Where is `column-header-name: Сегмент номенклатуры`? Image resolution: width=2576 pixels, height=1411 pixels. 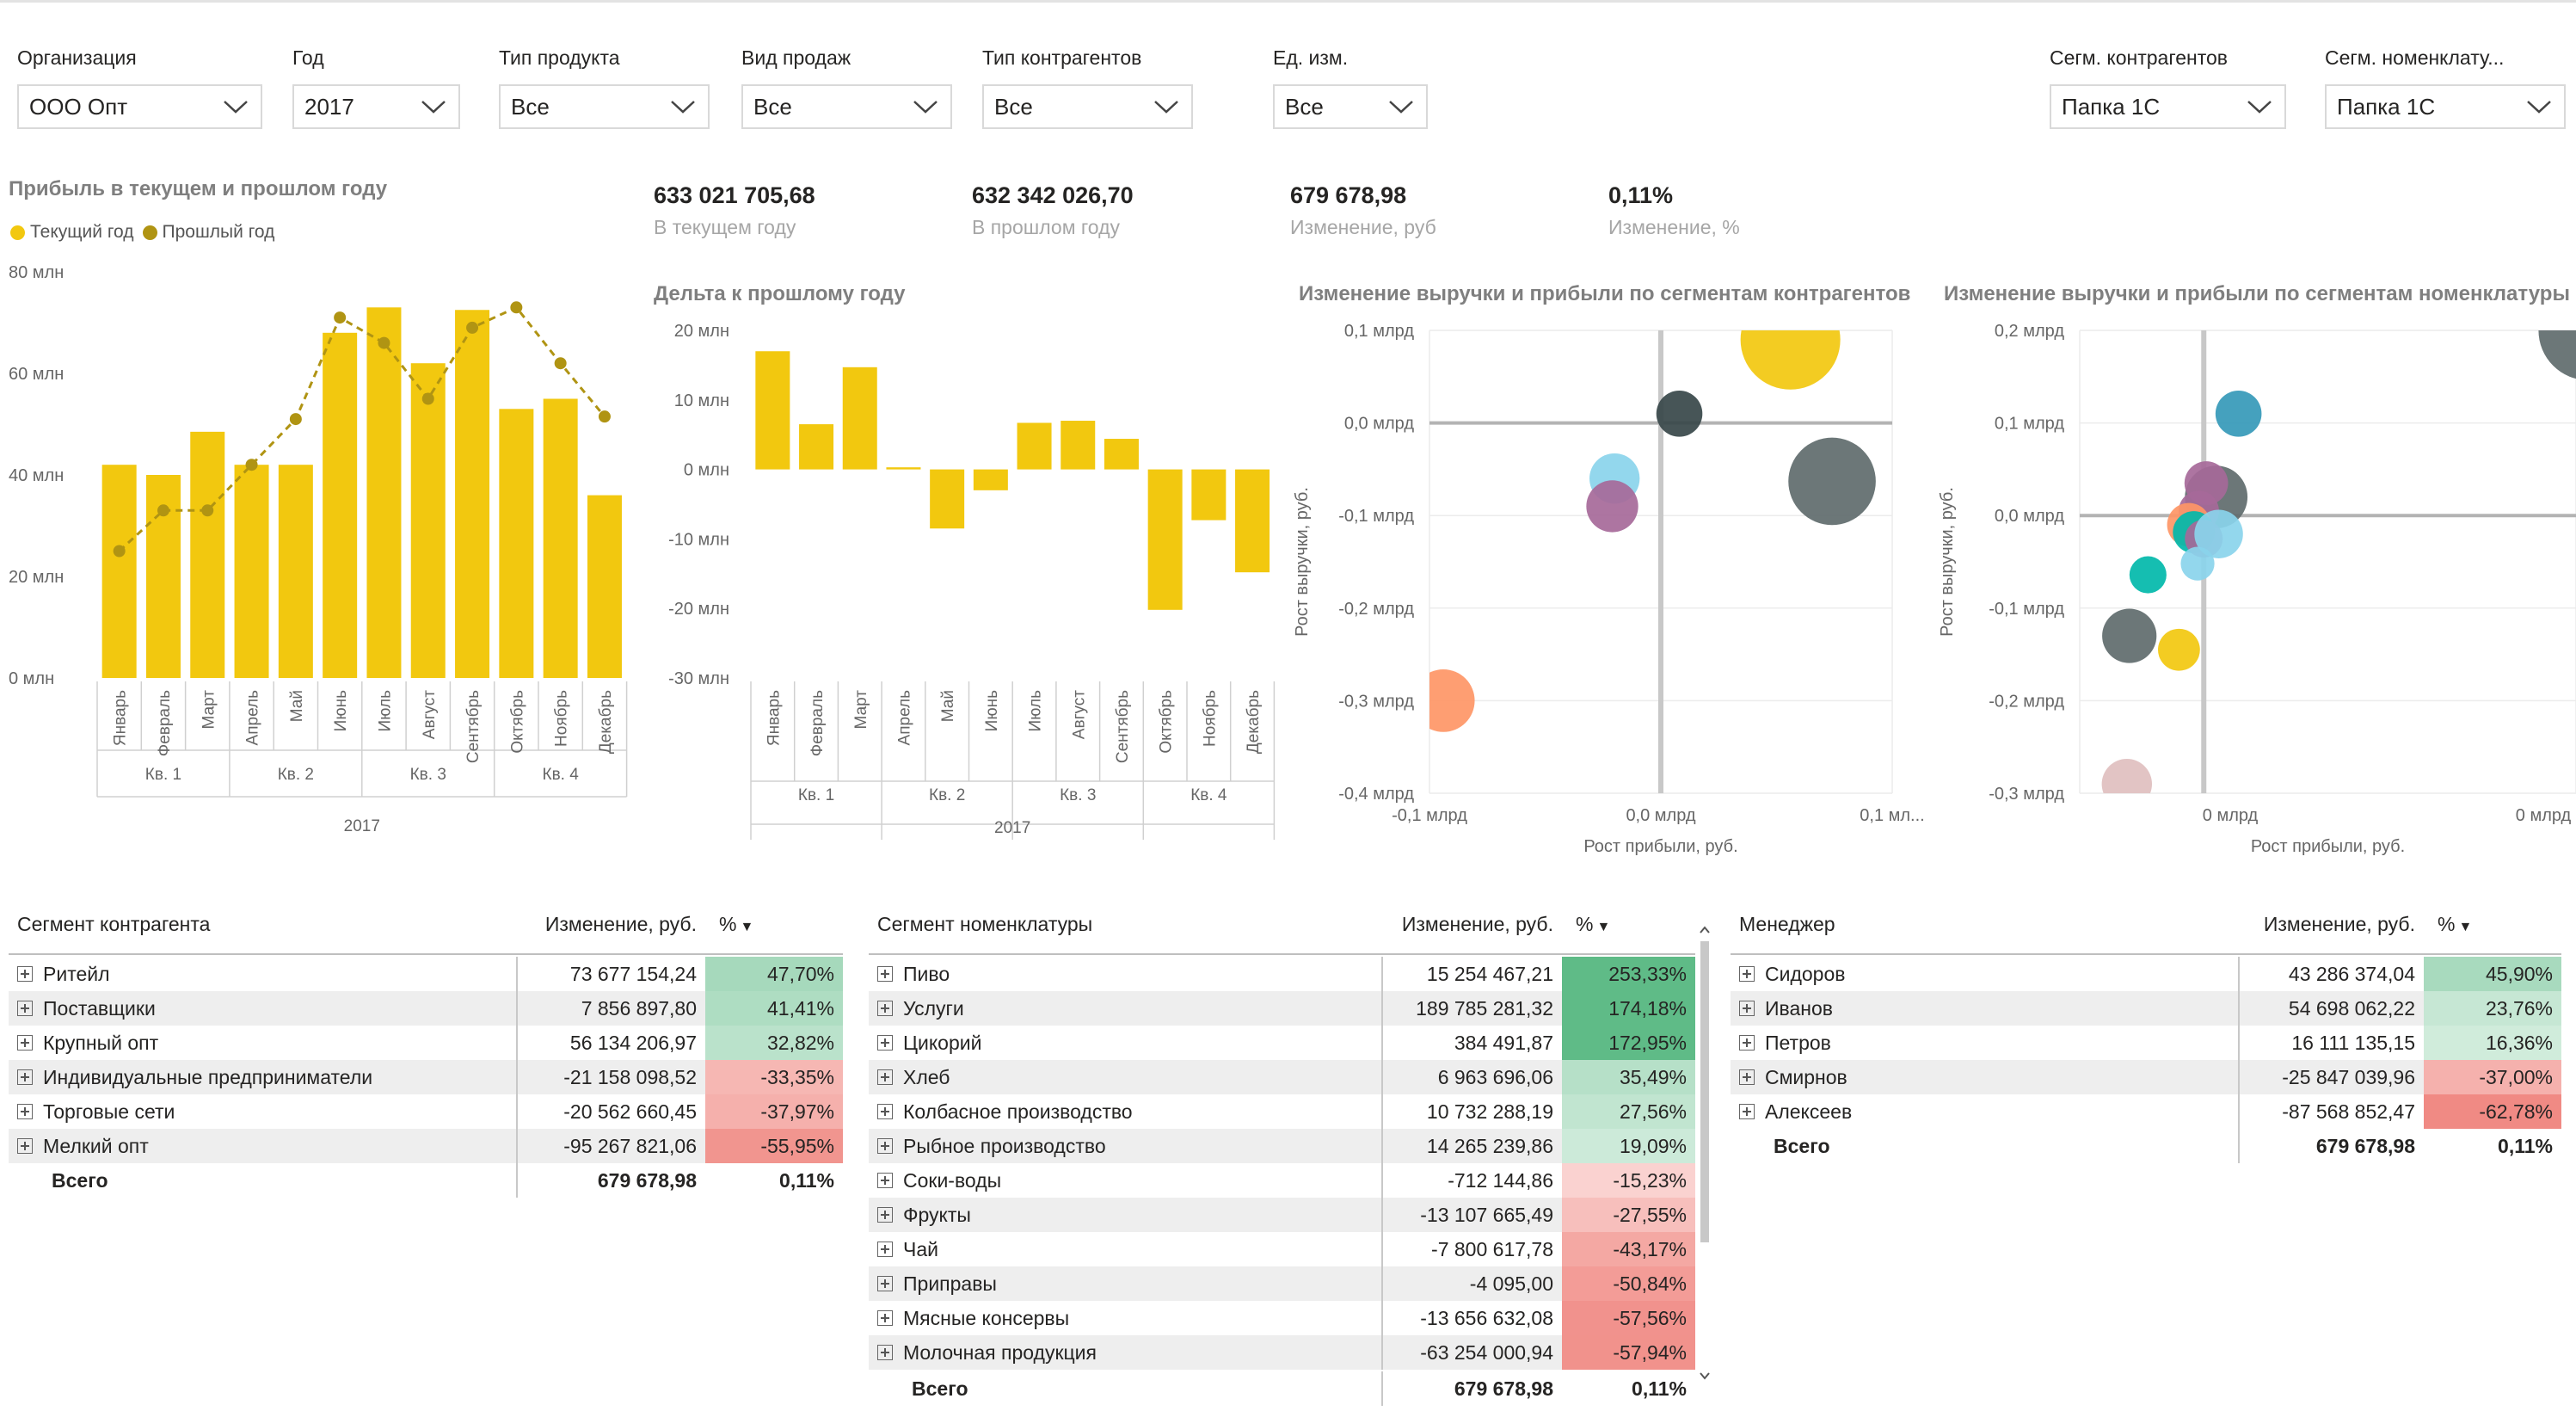 column-header-name: Сегмент номенклатуры is located at coordinates (985, 924).